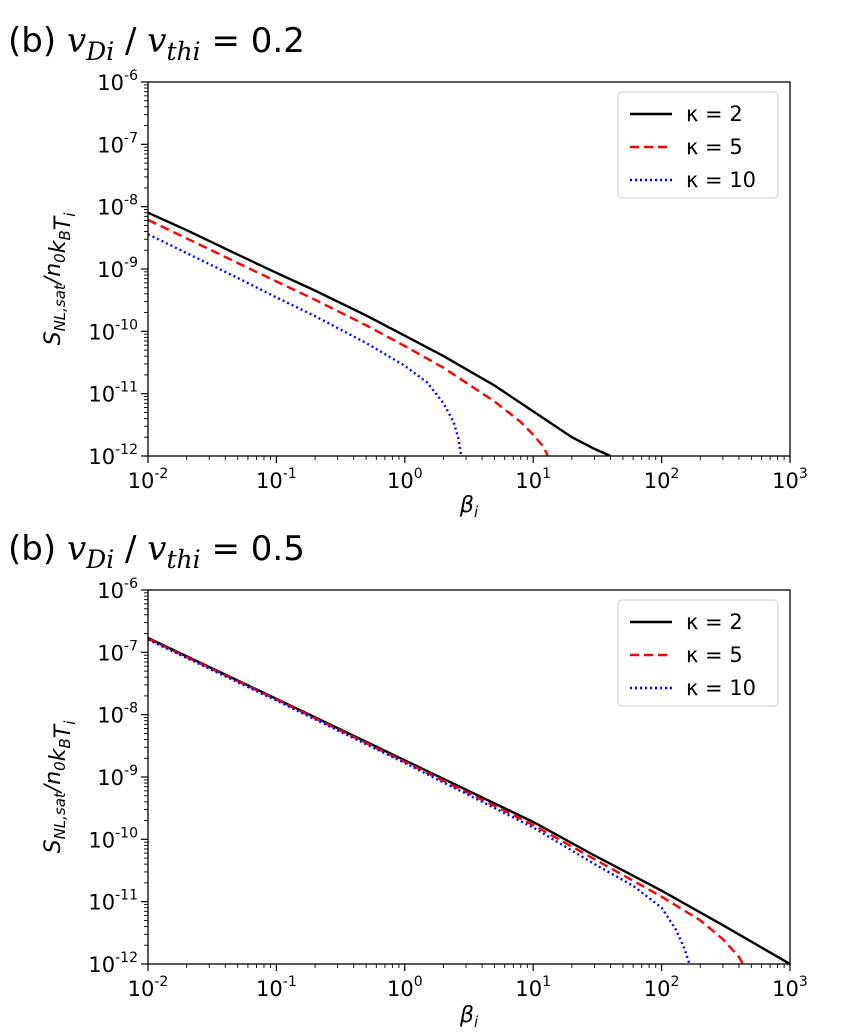  Describe the element at coordinates (156, 551) in the screenshot. I see `panel-title: (b) vDi / vthi = 0.5` at that location.